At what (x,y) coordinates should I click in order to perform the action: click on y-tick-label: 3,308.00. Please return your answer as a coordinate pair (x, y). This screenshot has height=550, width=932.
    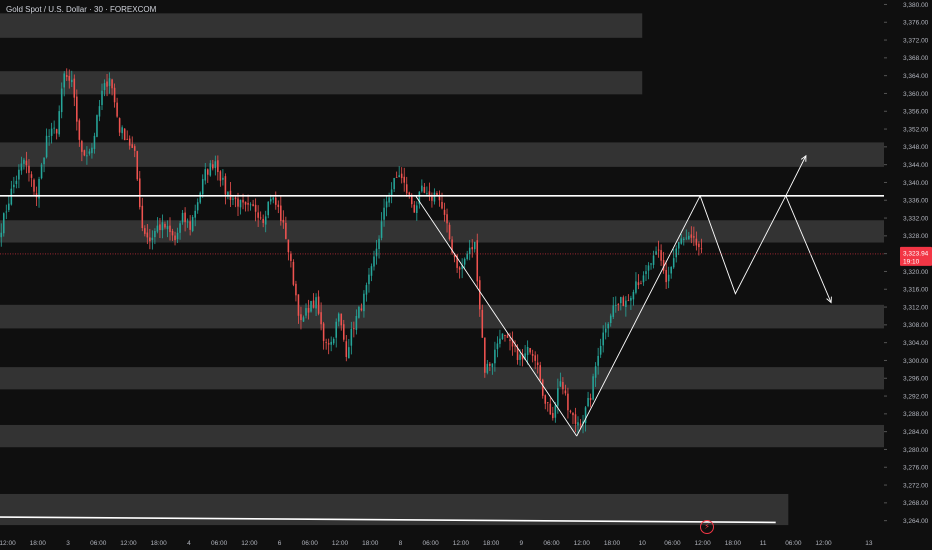
    Looking at the image, I should click on (916, 325).